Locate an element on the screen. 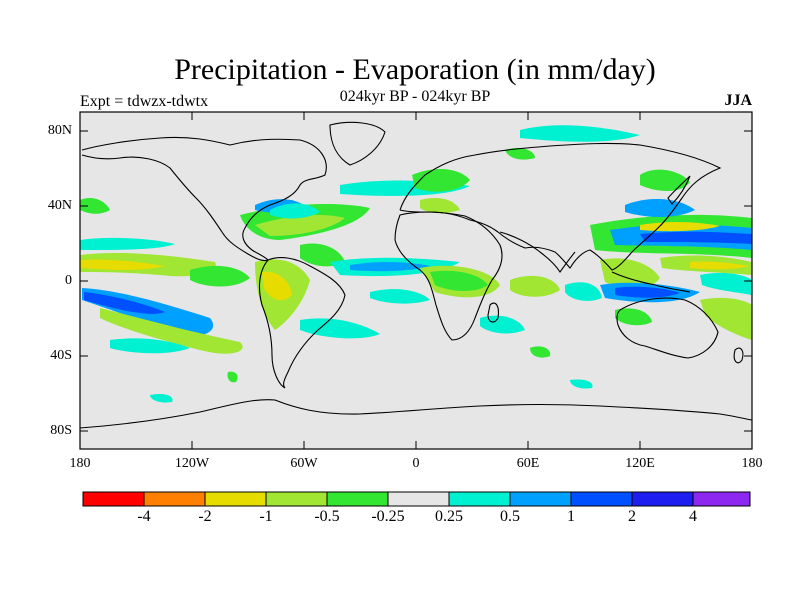 This screenshot has width=800, height=600. colorbar-label: -4 is located at coordinates (144, 516).